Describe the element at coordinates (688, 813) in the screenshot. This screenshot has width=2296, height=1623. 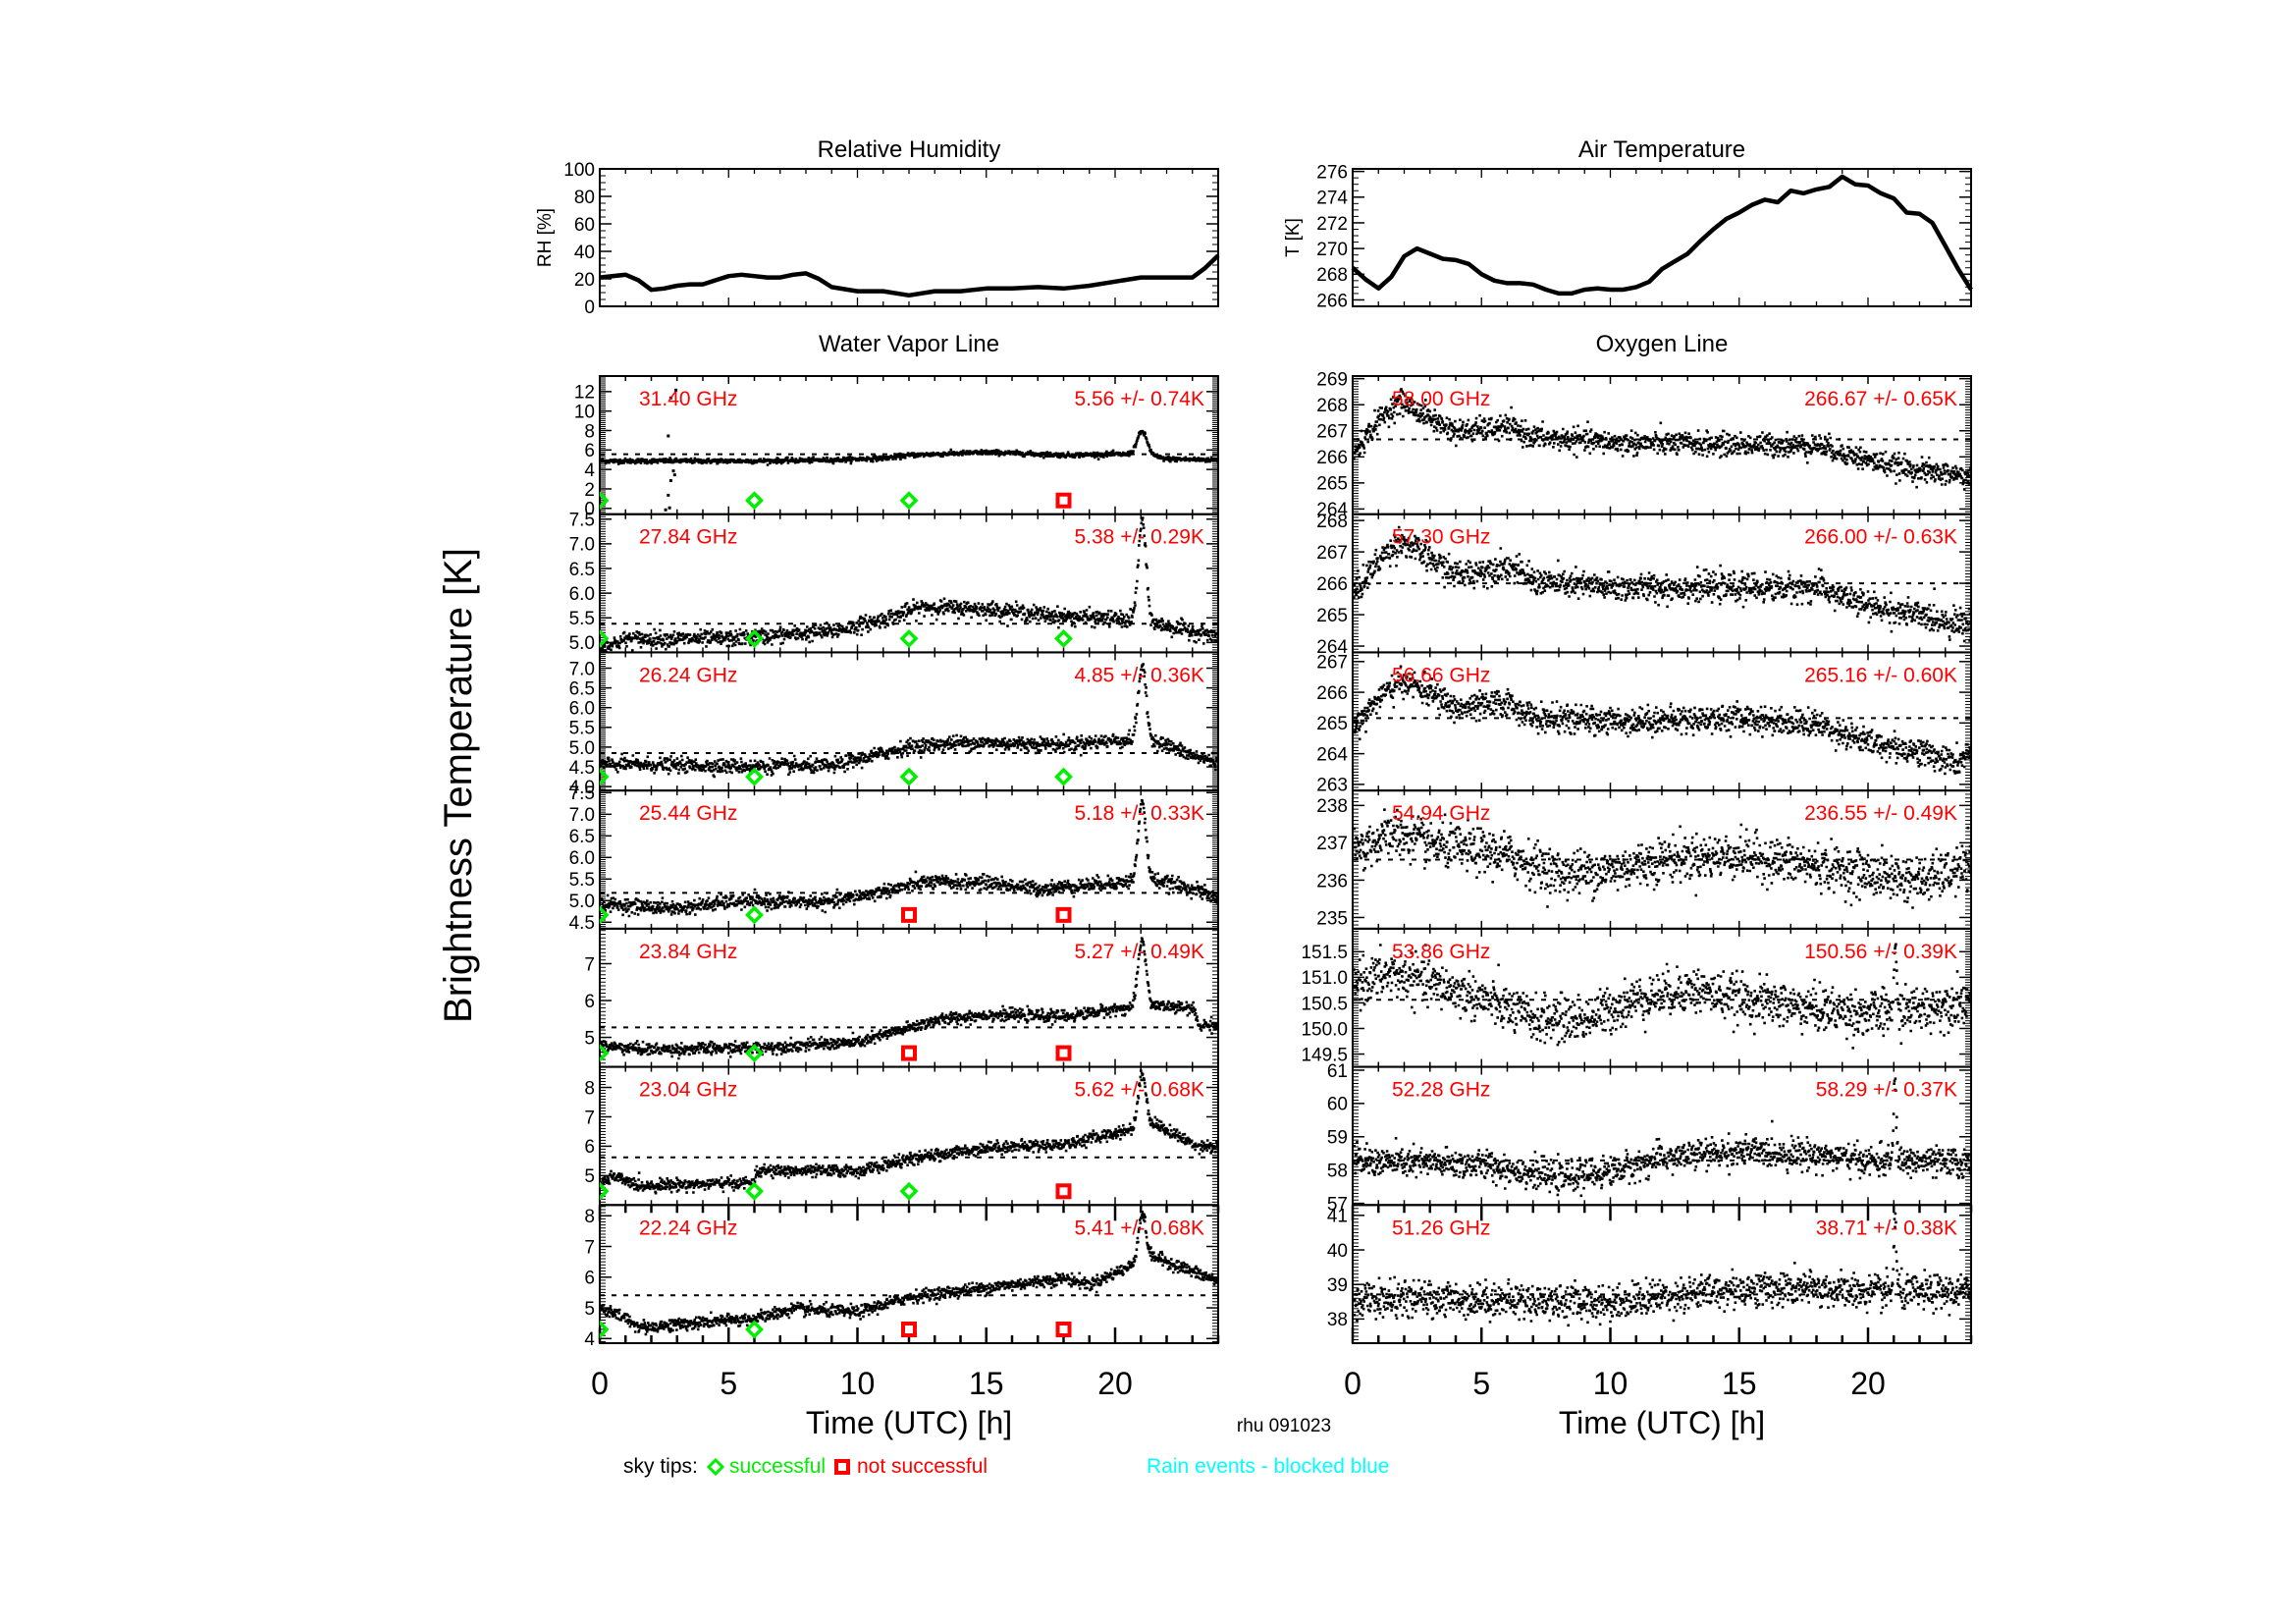
I see `channel-frequency-label: 25.44 GHz` at that location.